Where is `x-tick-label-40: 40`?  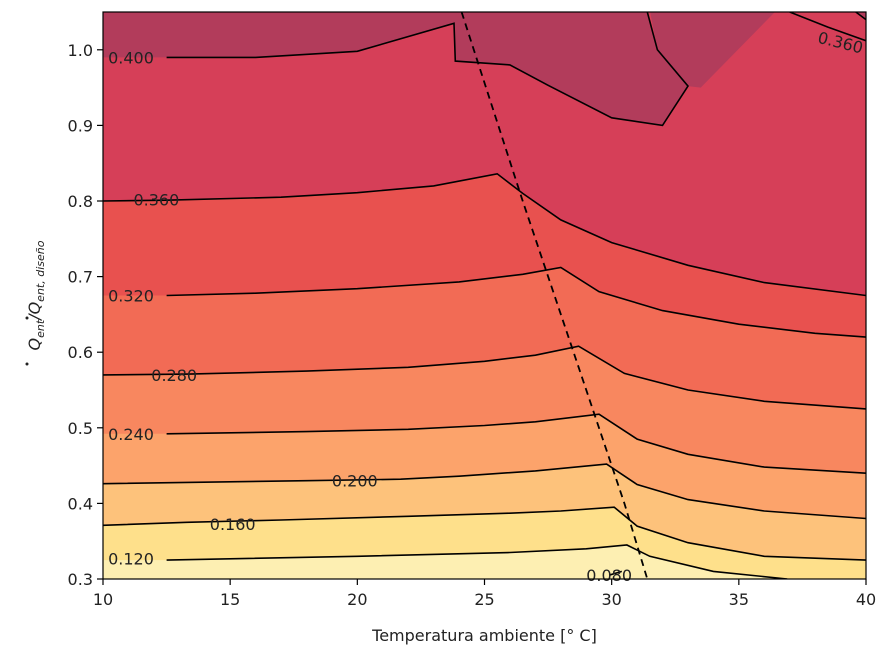 x-tick-label-40: 40 is located at coordinates (866, 599).